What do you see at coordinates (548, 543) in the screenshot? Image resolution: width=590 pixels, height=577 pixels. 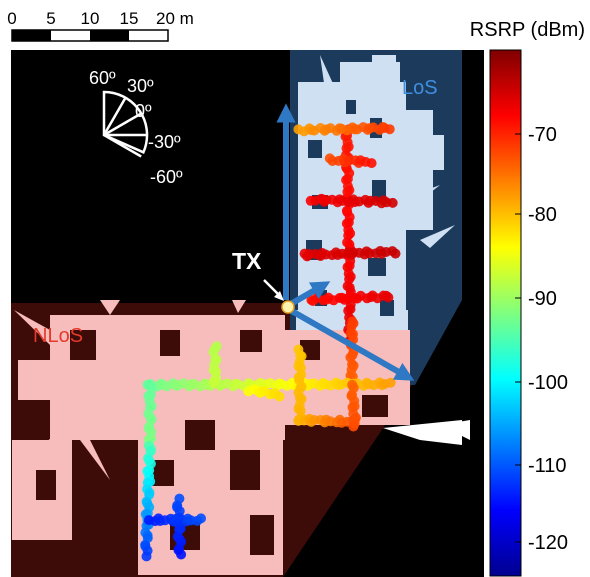 I see `colorbar-tick-label: -120` at bounding box center [548, 543].